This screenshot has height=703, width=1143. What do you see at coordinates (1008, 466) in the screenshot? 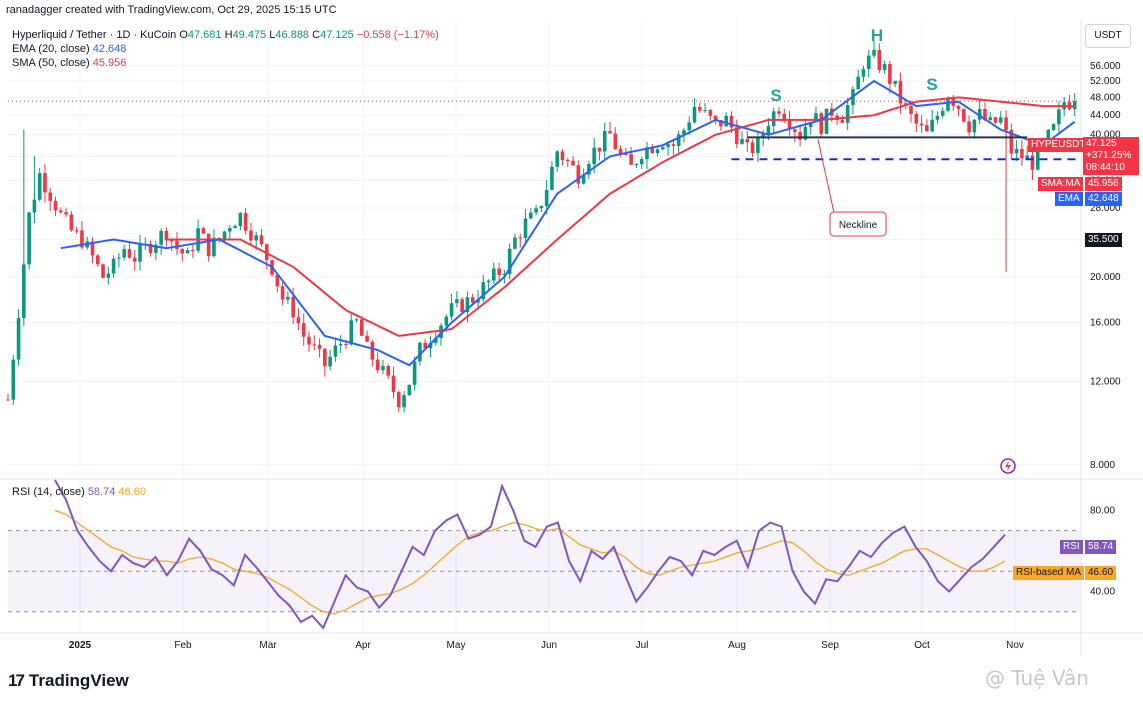
I see `alert-icon-bolt` at bounding box center [1008, 466].